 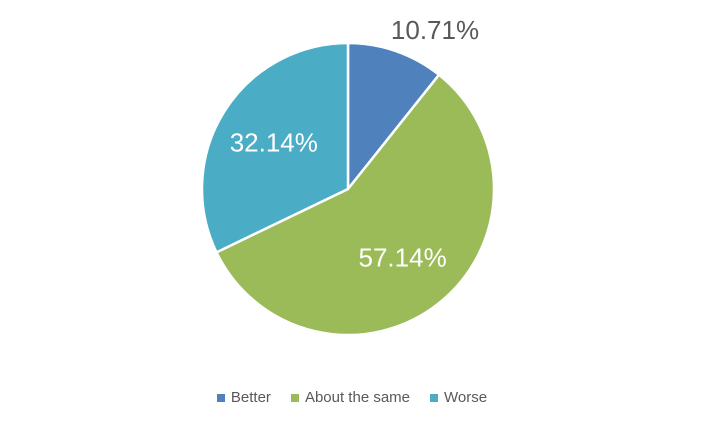 I want to click on legend-item-worse: Worse, so click(x=458, y=397).